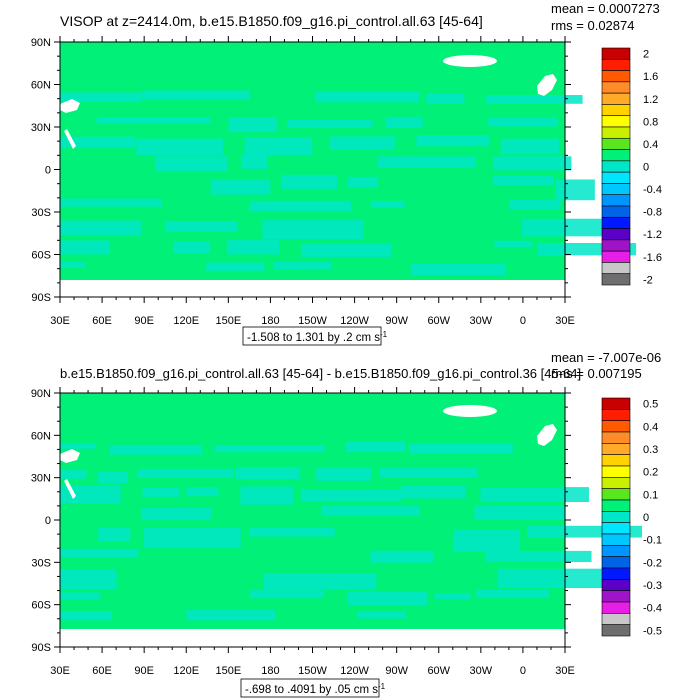  What do you see at coordinates (481, 321) in the screenshot?
I see `lon-tick-label: 30W` at bounding box center [481, 321].